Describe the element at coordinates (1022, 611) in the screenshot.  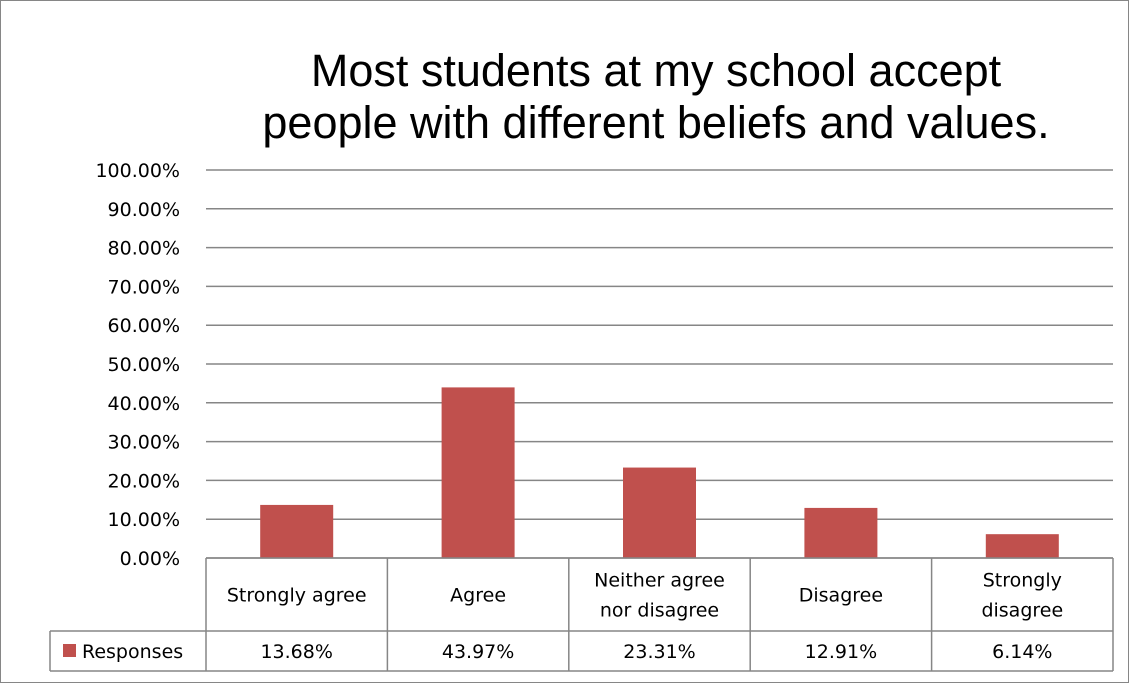
I see `x-category-label: disagree` at that location.